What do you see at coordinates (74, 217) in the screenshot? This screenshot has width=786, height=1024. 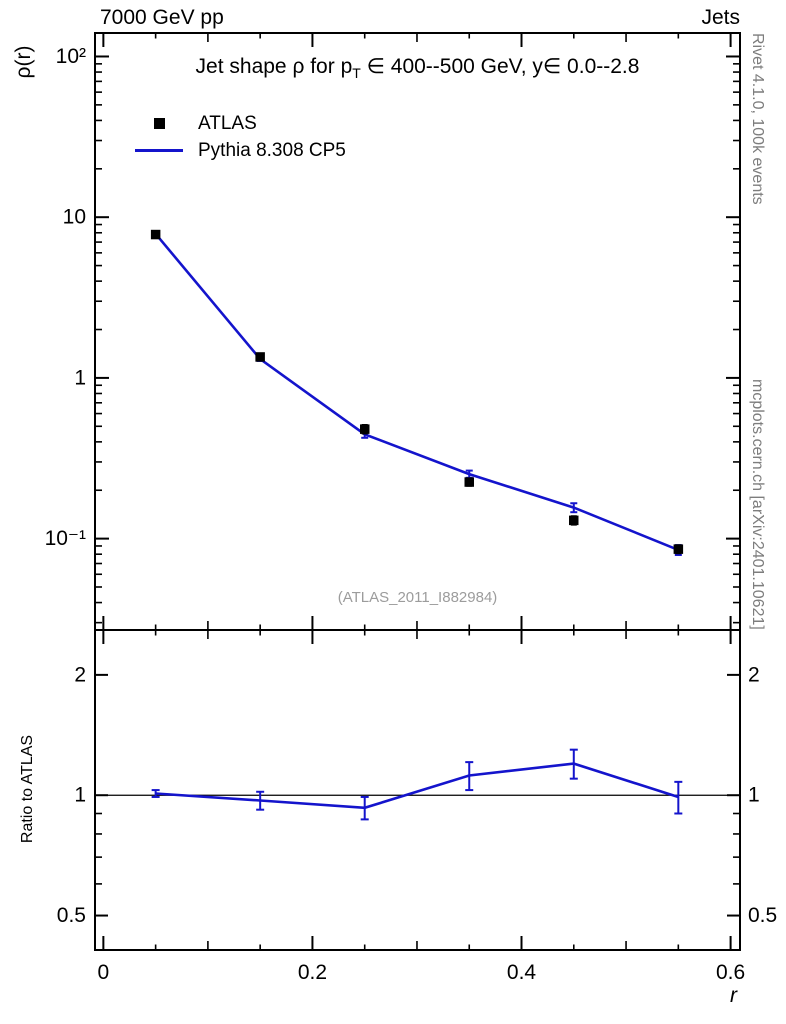 I see `svg-text: 10` at bounding box center [74, 217].